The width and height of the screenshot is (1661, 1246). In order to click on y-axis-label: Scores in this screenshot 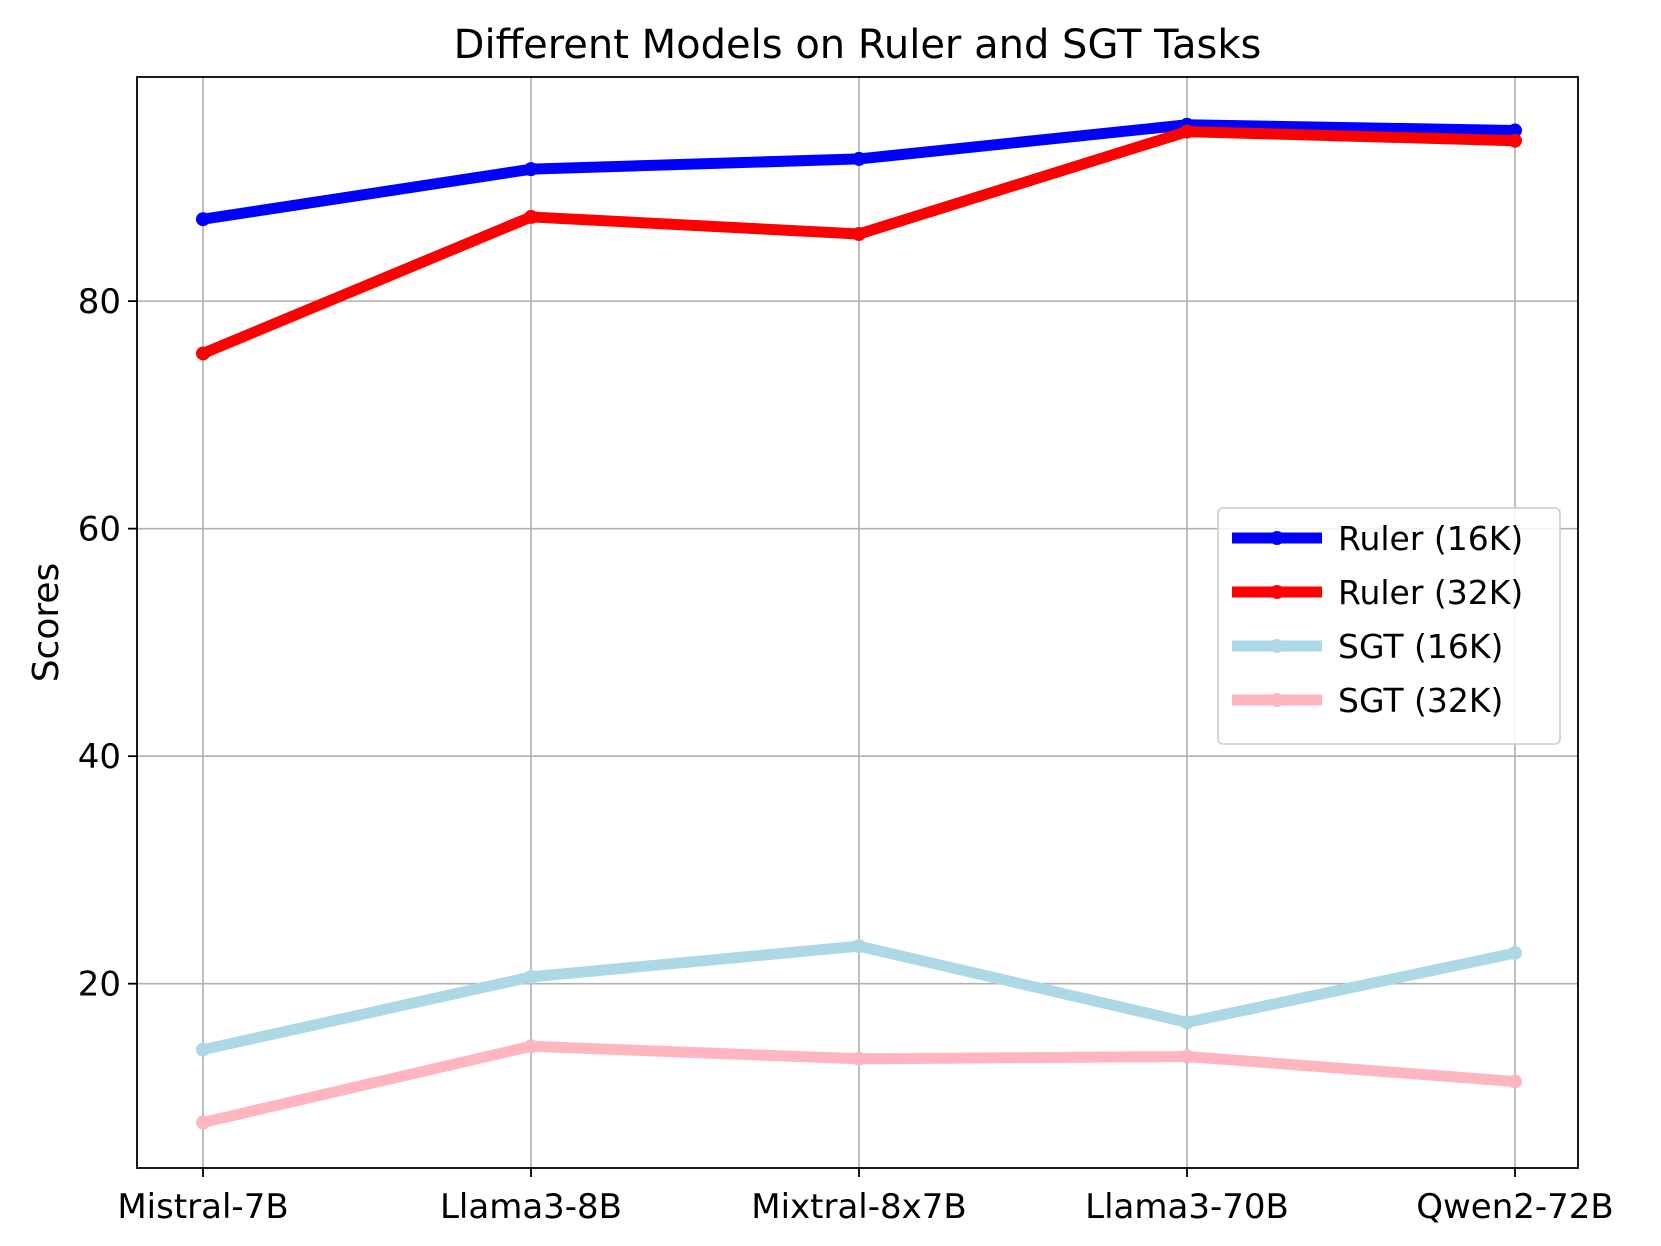, I will do `click(46, 623)`.